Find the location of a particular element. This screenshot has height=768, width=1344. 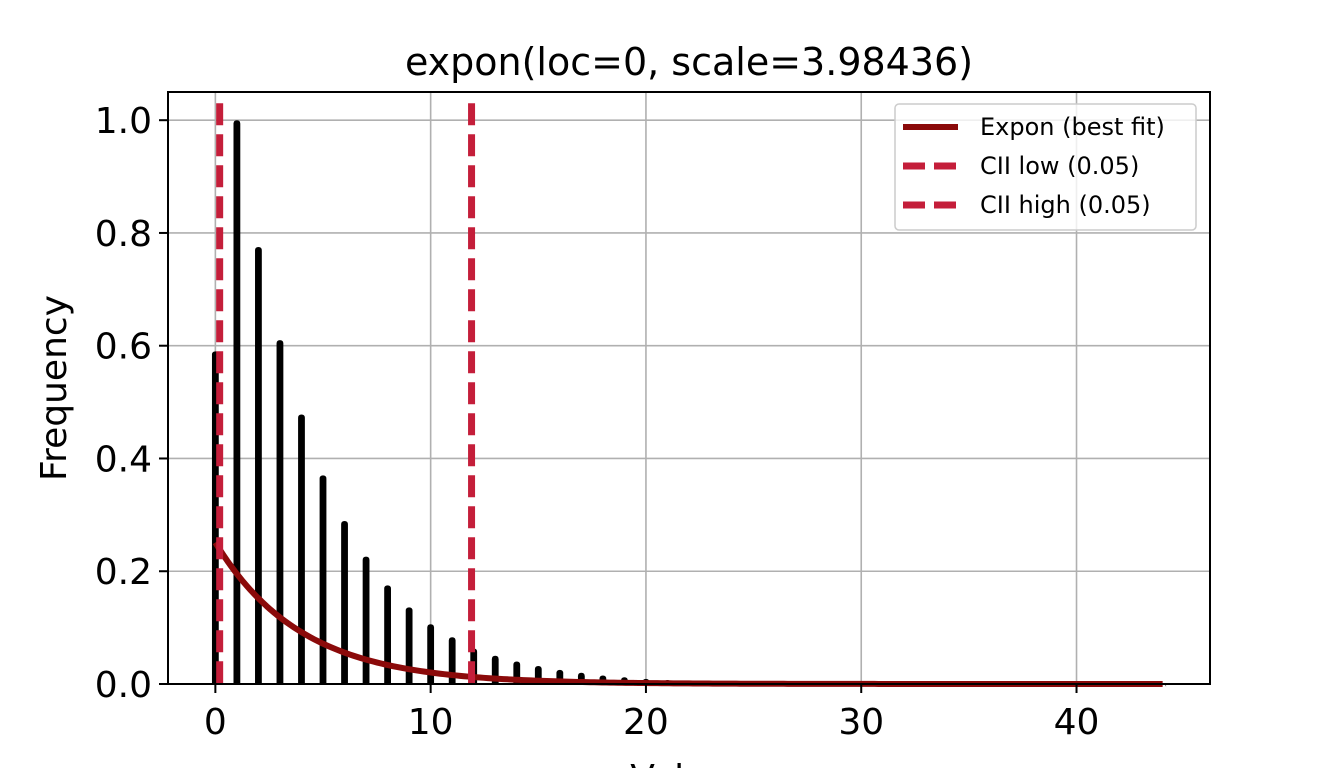

legend-label: Expon (best fit) is located at coordinates (1072, 127).